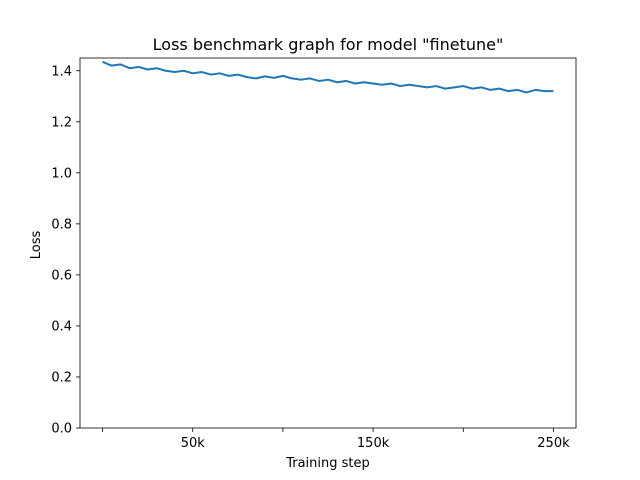 The image size is (640, 480). What do you see at coordinates (61, 429) in the screenshot?
I see `y-tick-label-0: 0.0` at bounding box center [61, 429].